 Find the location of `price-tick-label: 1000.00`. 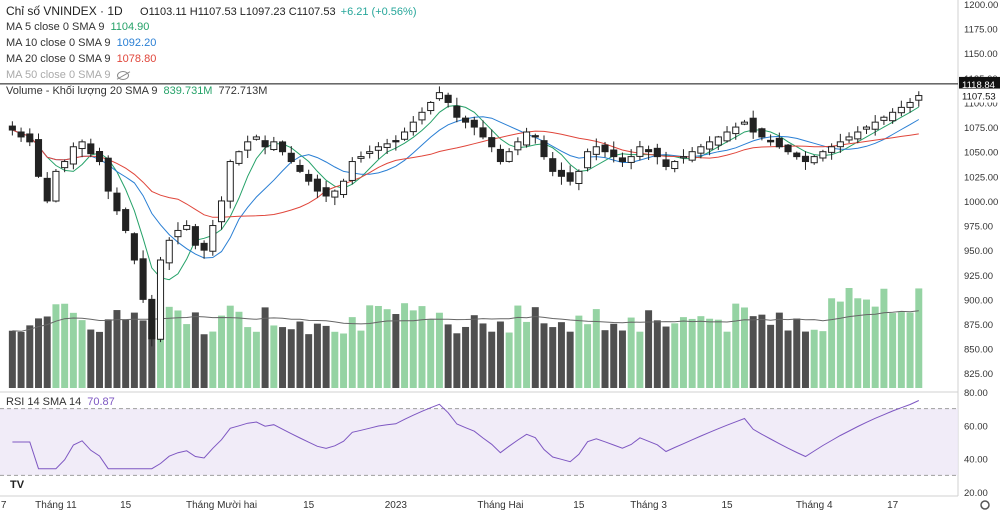

price-tick-label: 1000.00 is located at coordinates (981, 202).